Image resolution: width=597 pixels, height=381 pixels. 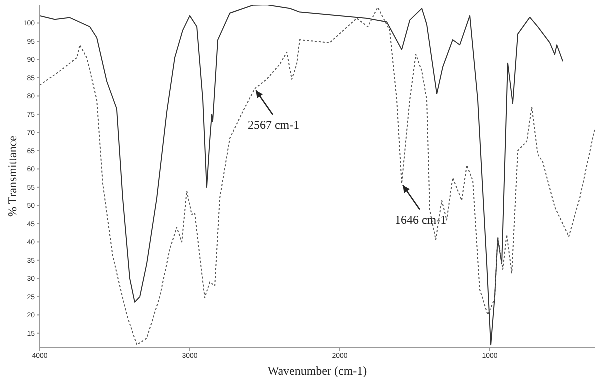 I want to click on x-axis-title: Wavenumber (cm-1), so click(x=318, y=371).